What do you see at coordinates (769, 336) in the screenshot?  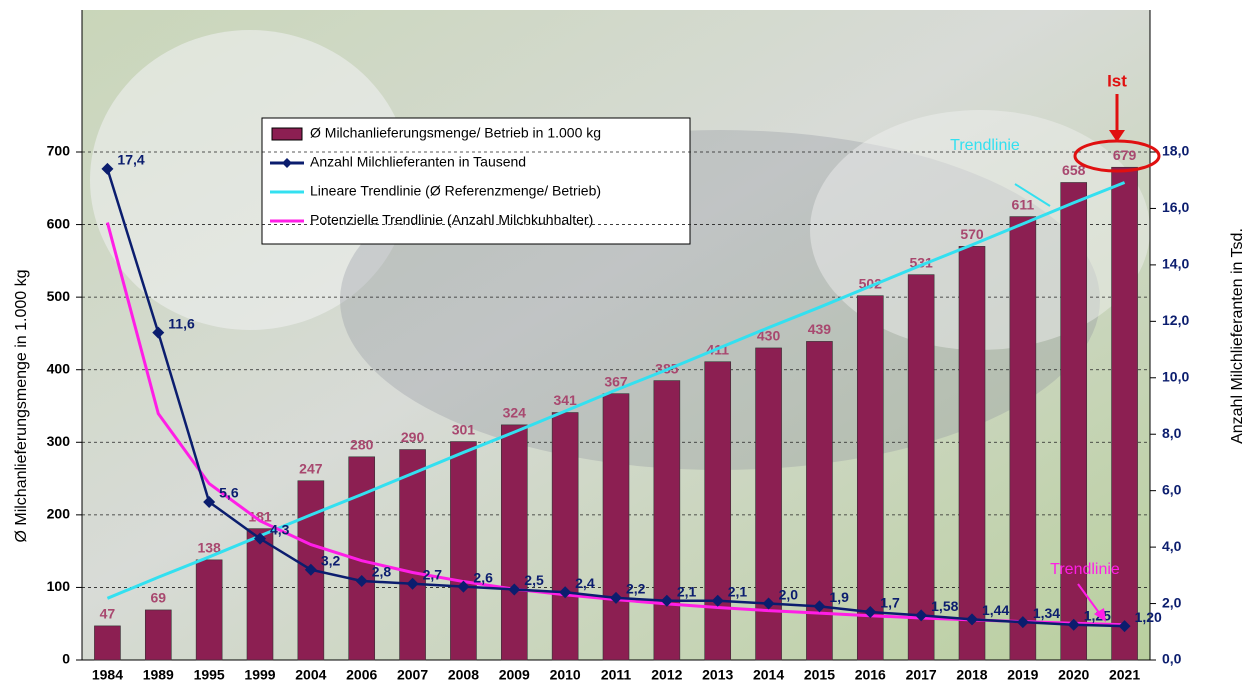 I see `bar-value-label: 430` at bounding box center [769, 336].